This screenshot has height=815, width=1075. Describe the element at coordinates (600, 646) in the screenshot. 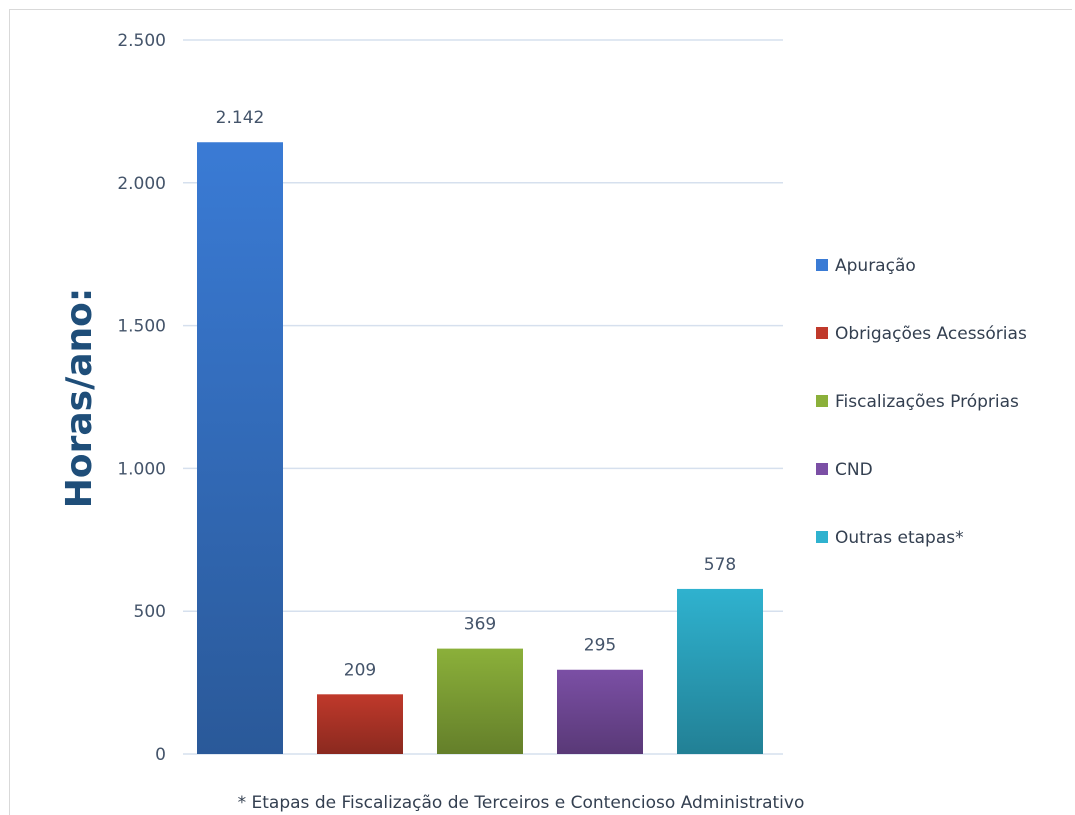

I see `data-label: 295` at that location.